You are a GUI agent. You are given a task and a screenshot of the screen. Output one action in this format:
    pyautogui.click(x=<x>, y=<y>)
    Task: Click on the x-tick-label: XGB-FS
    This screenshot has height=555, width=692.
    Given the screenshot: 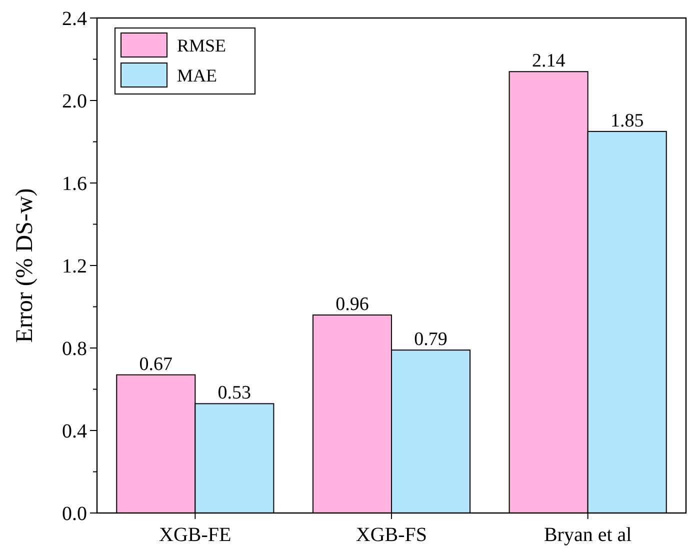 What is the action you would take?
    pyautogui.click(x=392, y=535)
    